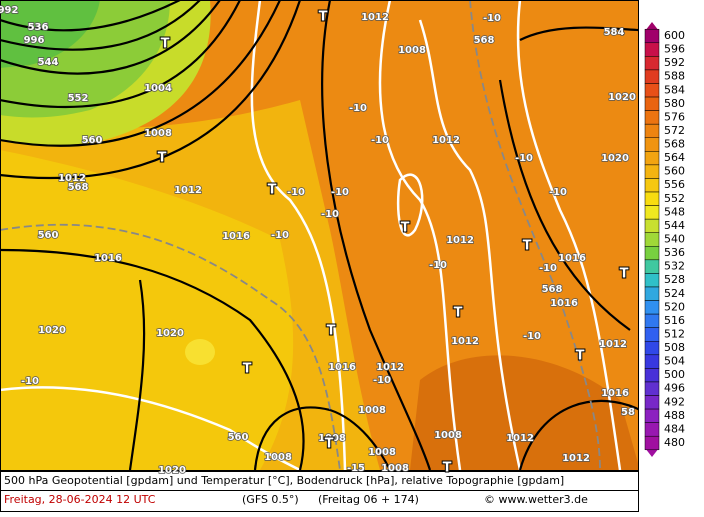 The width and height of the screenshot is (704, 517). What do you see at coordinates (674, 144) in the screenshot?
I see `legend-label: 568` at bounding box center [674, 144].